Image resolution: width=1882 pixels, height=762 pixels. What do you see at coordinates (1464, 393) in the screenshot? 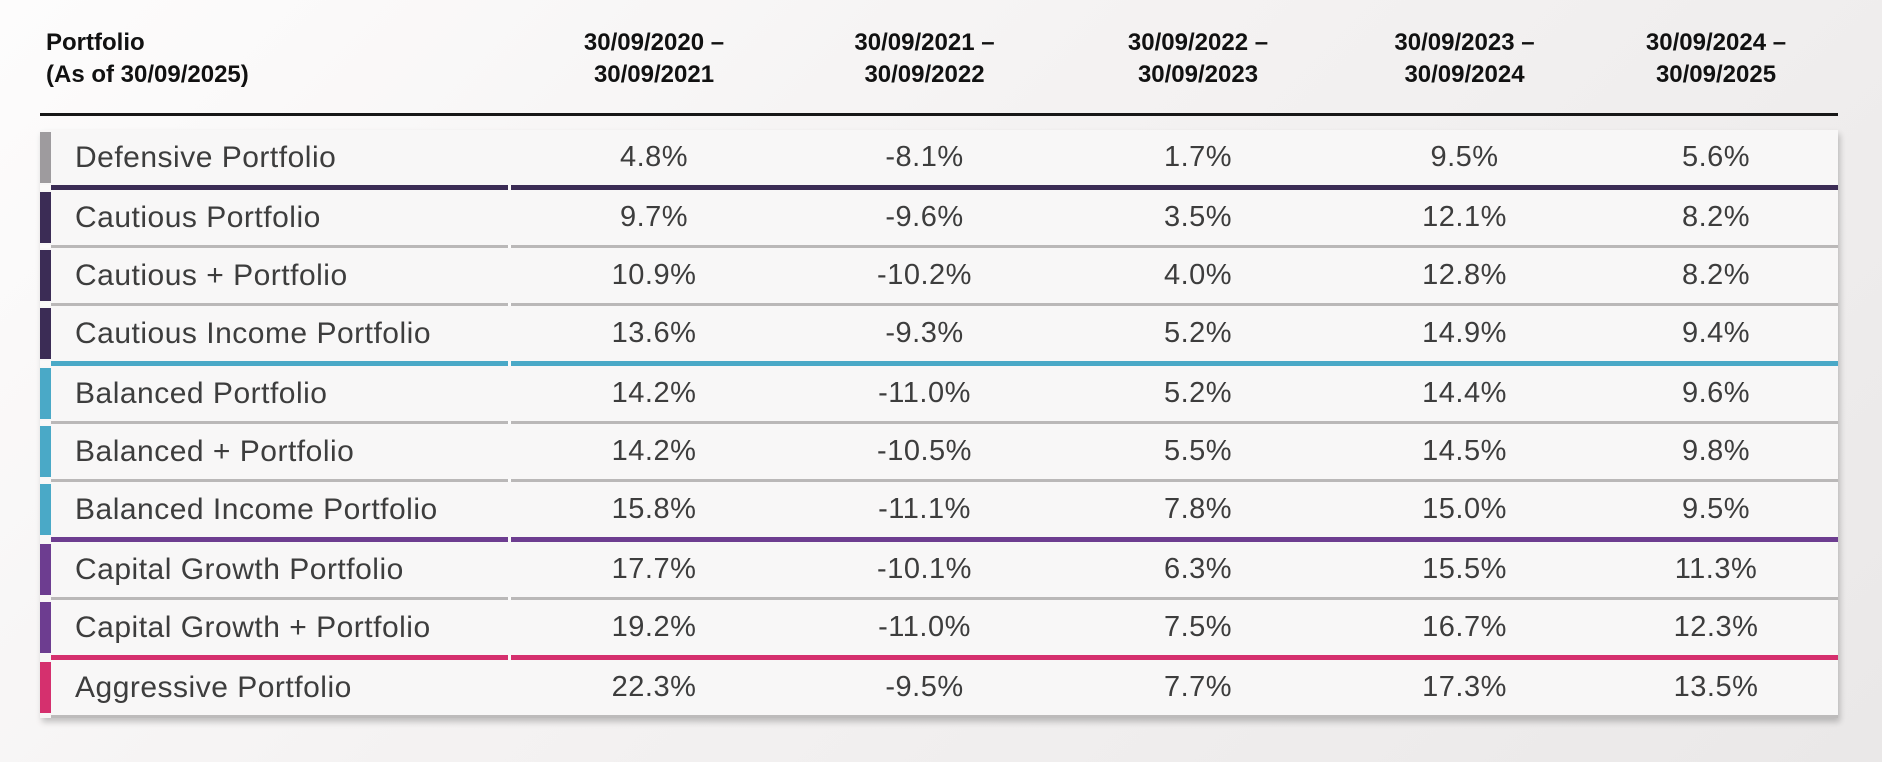
I see `return-value: 14.4%` at bounding box center [1464, 393].